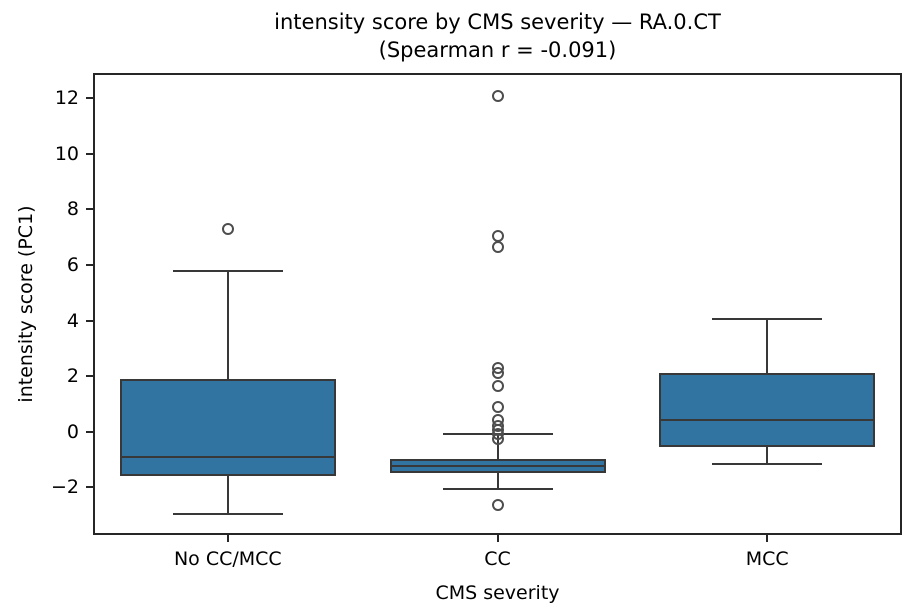 Image resolution: width=917 pixels, height=614 pixels. I want to click on y-tick-label-0: 0, so click(72, 431).